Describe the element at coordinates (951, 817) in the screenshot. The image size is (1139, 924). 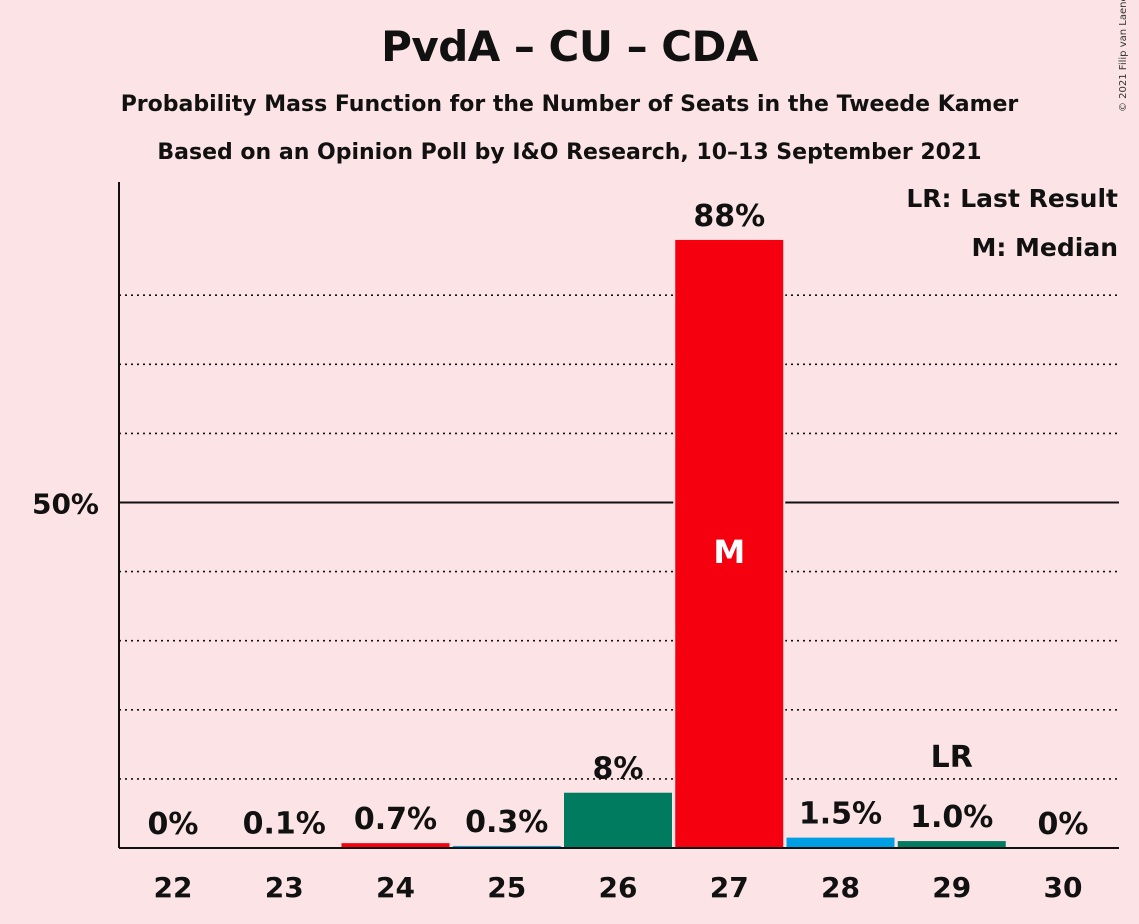
I see `data-label-29: 1.0%` at that location.